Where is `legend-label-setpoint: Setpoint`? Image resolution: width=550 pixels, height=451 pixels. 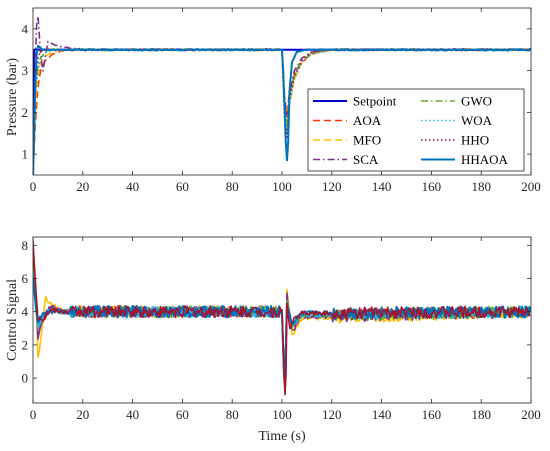 legend-label-setpoint: Setpoint is located at coordinates (375, 101).